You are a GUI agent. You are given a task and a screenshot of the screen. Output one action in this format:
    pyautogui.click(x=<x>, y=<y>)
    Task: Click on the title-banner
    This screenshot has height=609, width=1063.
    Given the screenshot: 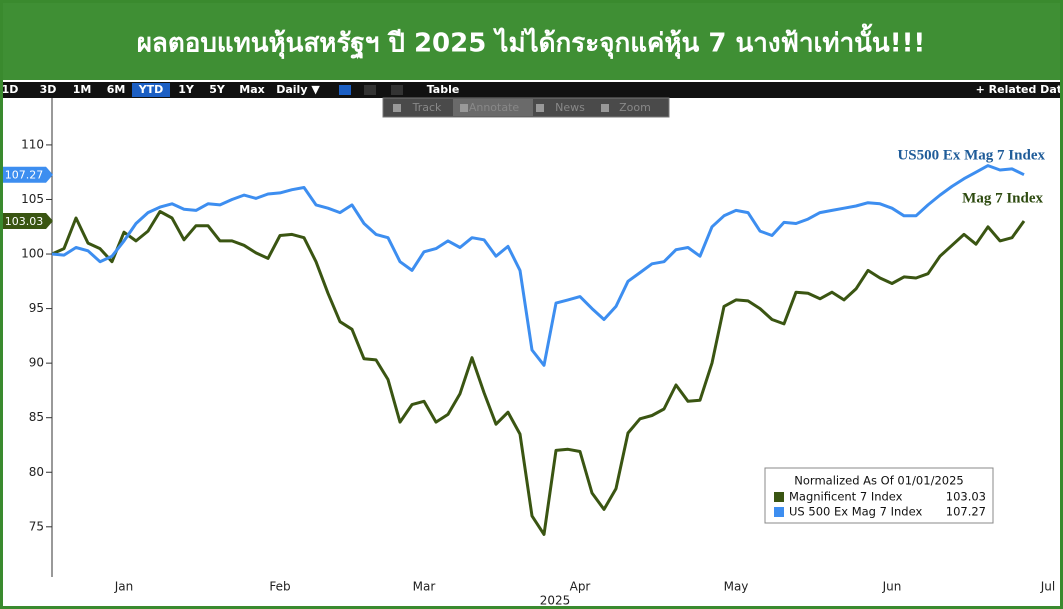 What is the action you would take?
    pyautogui.click(x=531, y=40)
    